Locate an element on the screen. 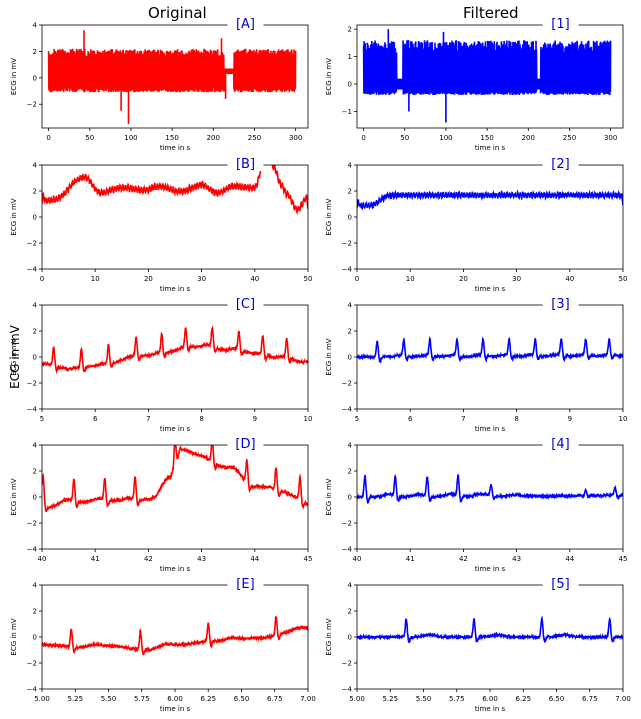 Image resolution: width=641 pixels, height=719 pixels. x-tick-label: 45 is located at coordinates (308, 559).